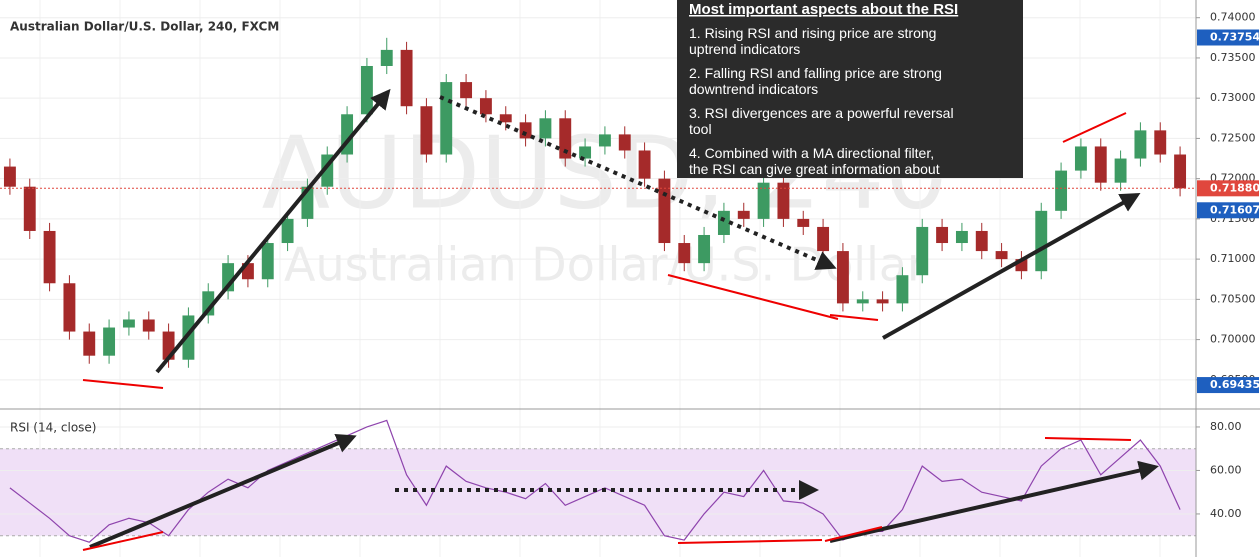 This screenshot has width=1260, height=557. What do you see at coordinates (1235, 384) in the screenshot?
I see `price-marker-label: 0.69435` at bounding box center [1235, 384].